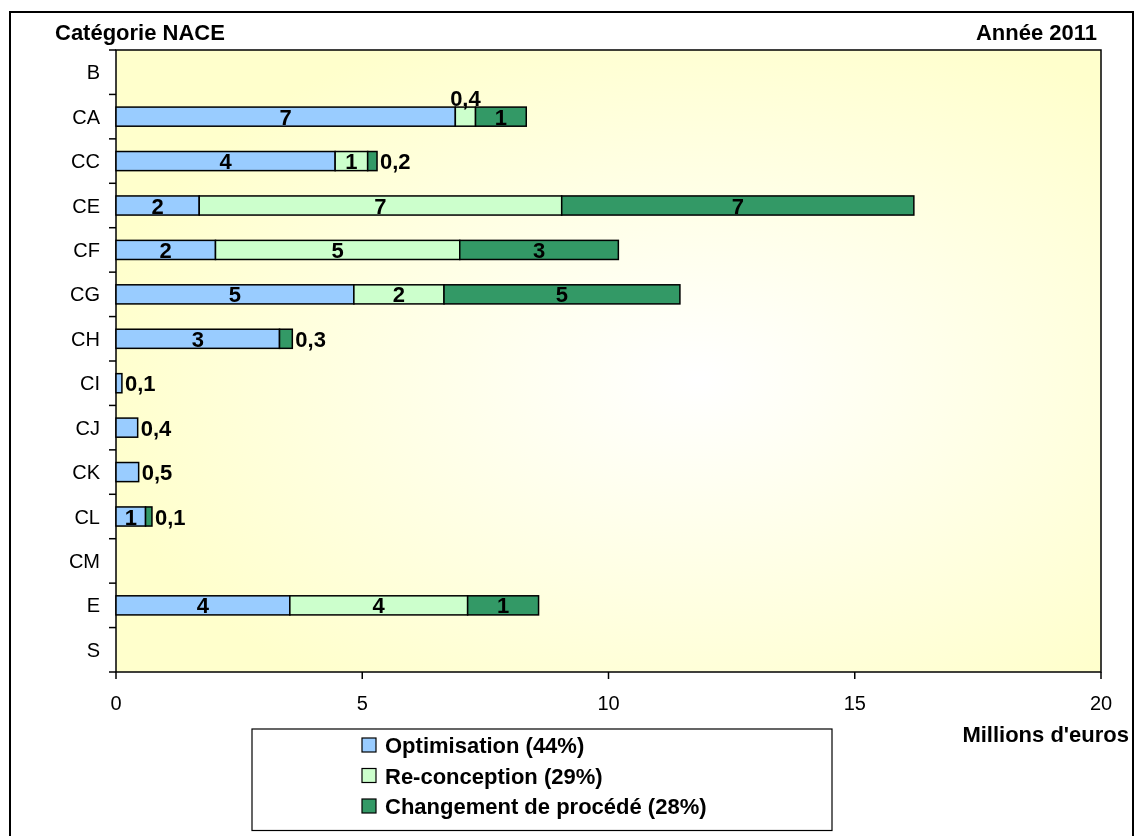 Image resolution: width=1135 pixels, height=836 pixels. Describe the element at coordinates (86, 472) in the screenshot. I see `y-tick-label: CK` at that location.